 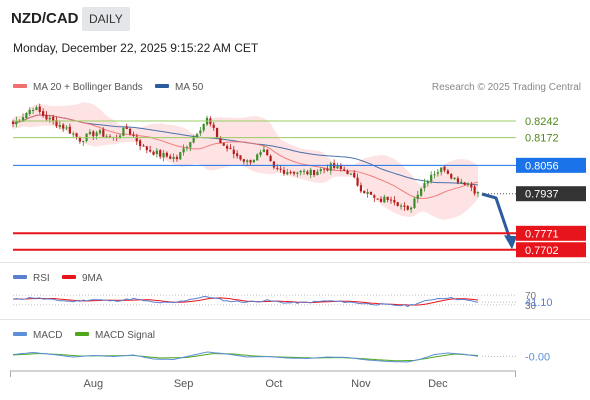 What do you see at coordinates (531, 306) in the screenshot?
I see `rsi-level-label-30: 30` at bounding box center [531, 306].